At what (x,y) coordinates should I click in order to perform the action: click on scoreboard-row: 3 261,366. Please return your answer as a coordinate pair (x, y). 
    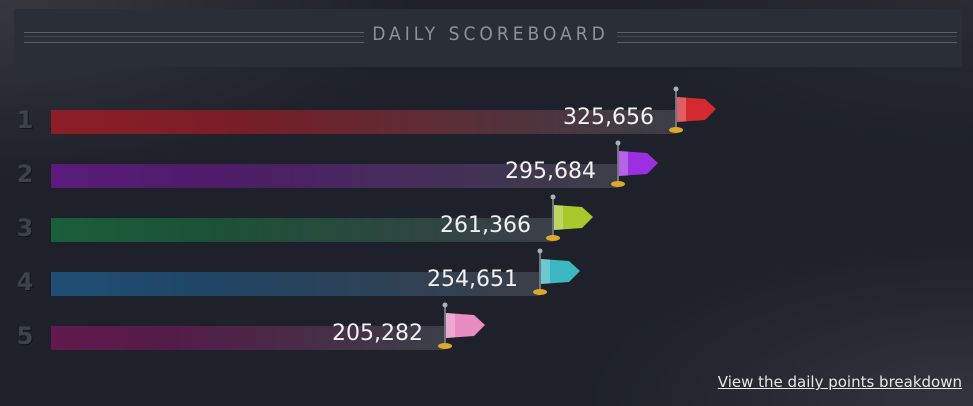
    Looking at the image, I should click on (486, 221).